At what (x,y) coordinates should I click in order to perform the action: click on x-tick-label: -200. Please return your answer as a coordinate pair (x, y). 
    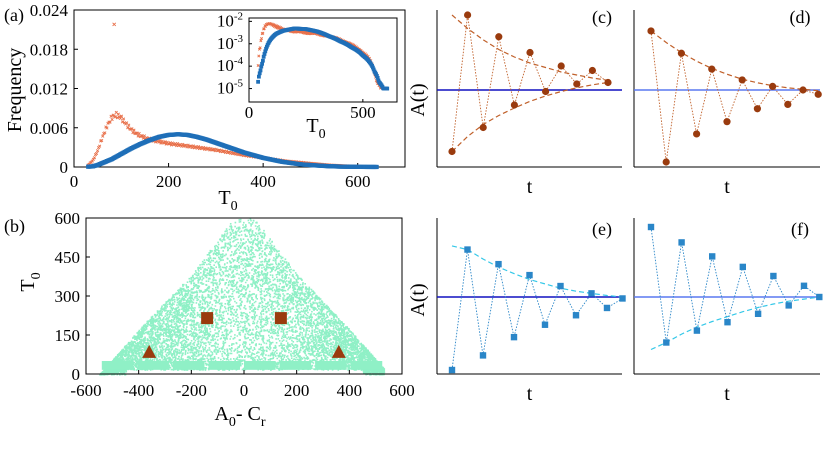
    Looking at the image, I should click on (191, 390).